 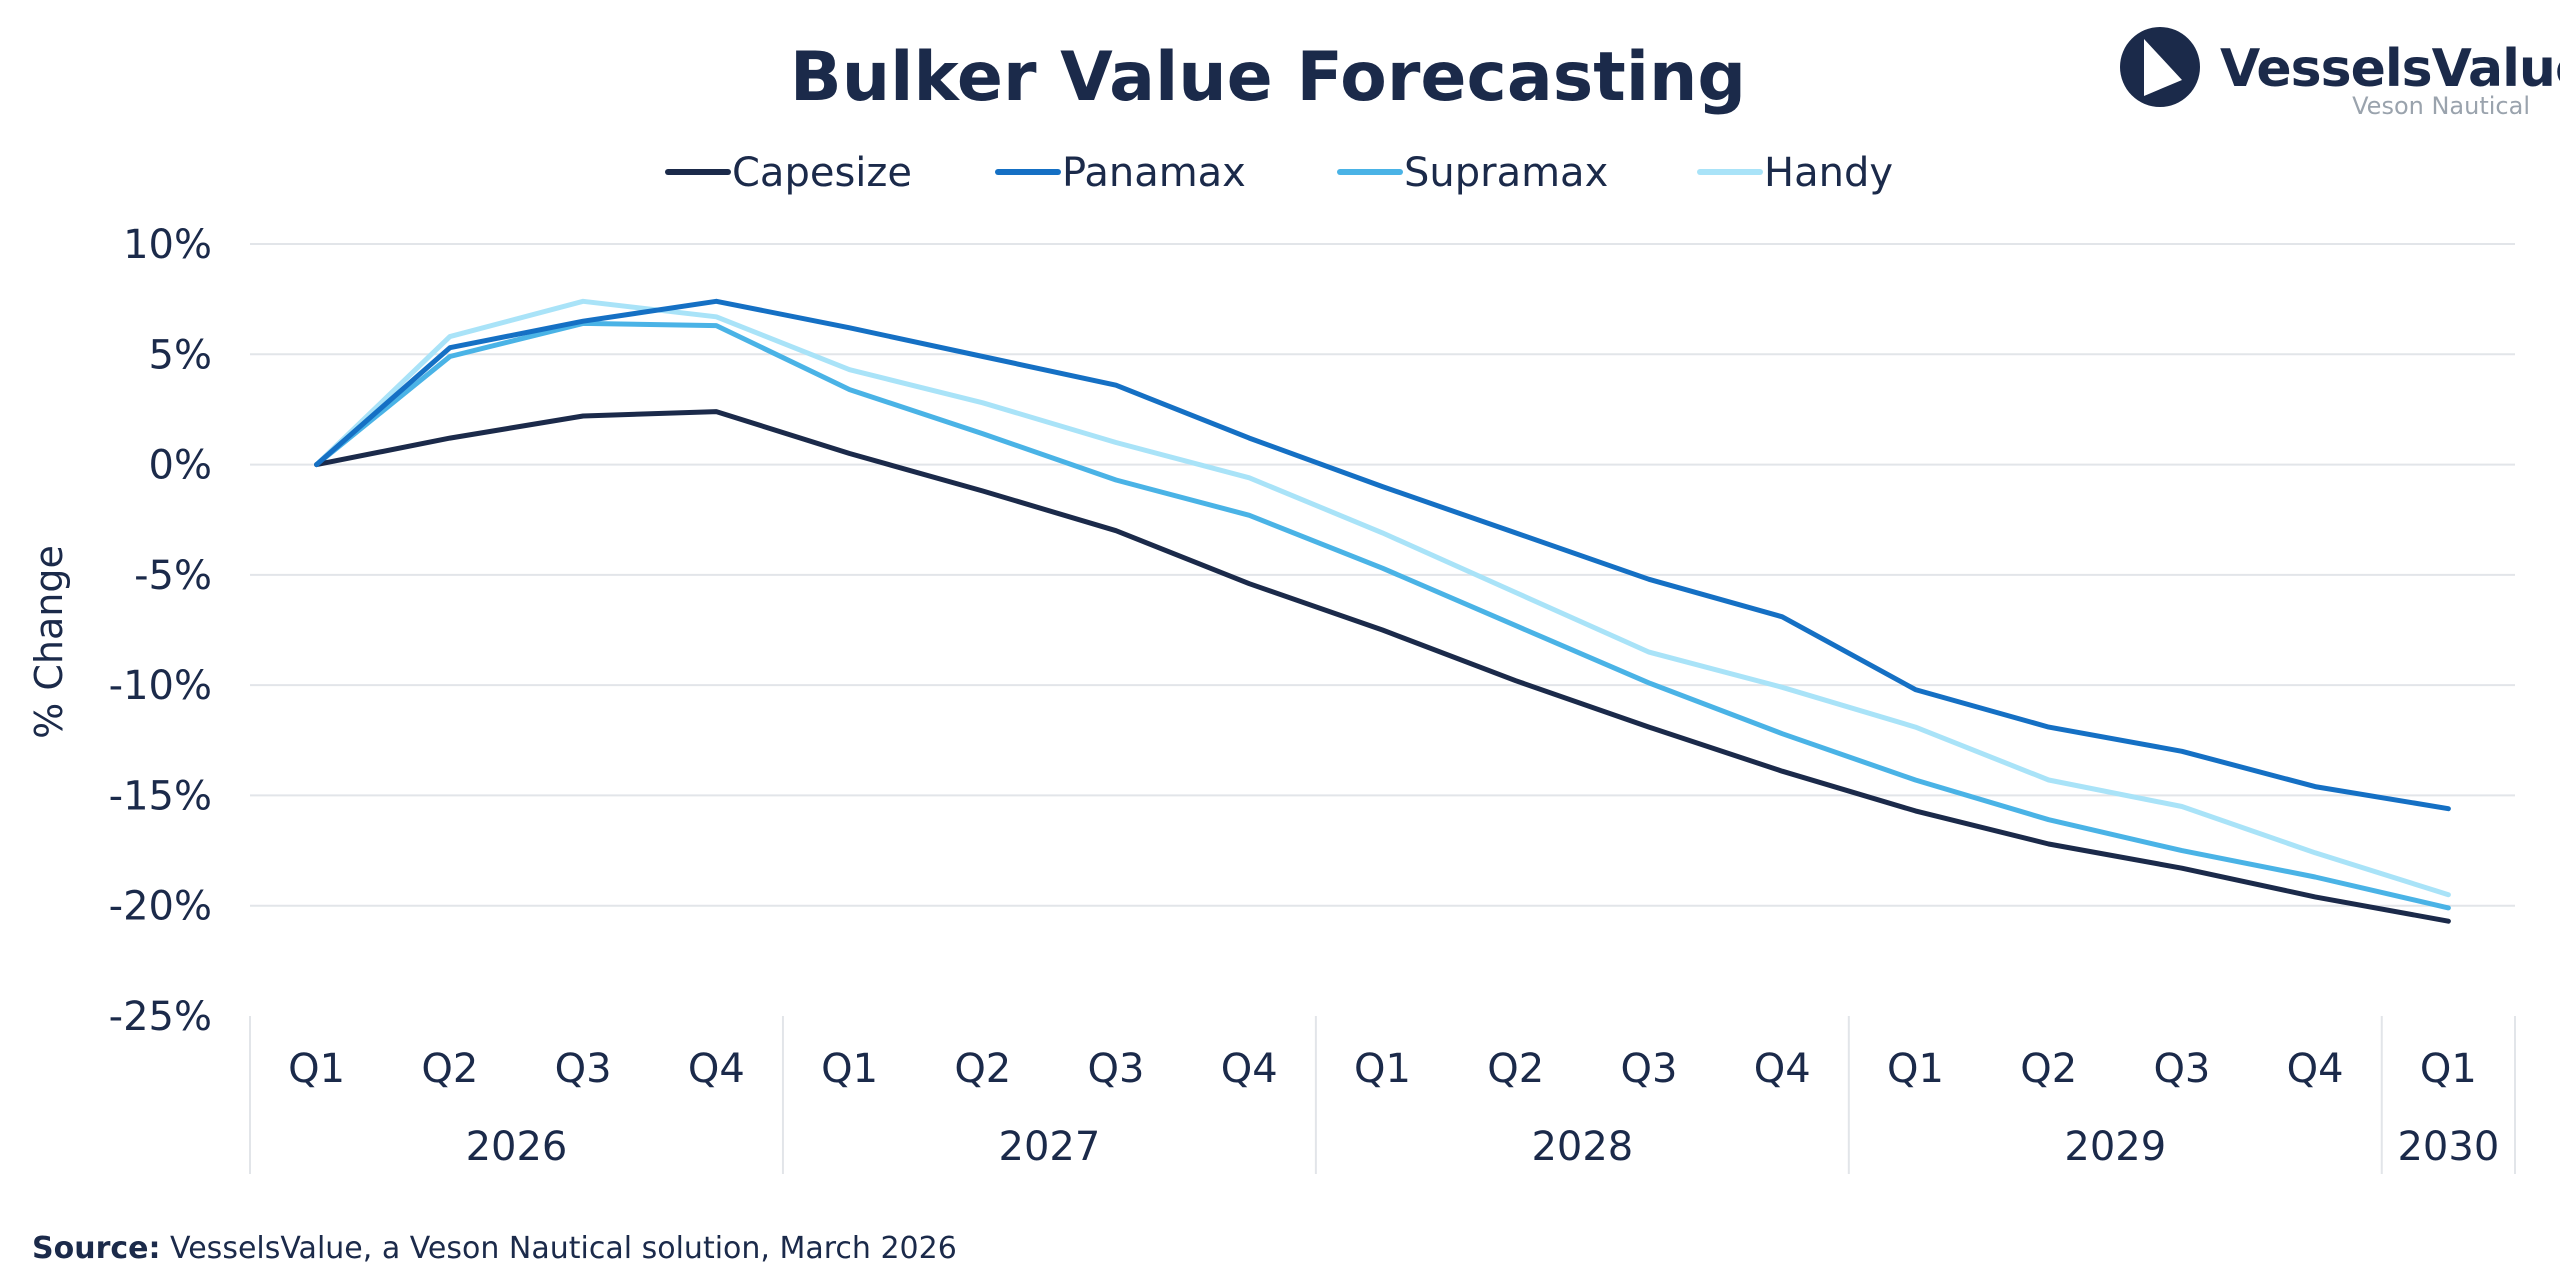 What do you see at coordinates (517, 1147) in the screenshot?
I see `x-year-label: 2026` at bounding box center [517, 1147].